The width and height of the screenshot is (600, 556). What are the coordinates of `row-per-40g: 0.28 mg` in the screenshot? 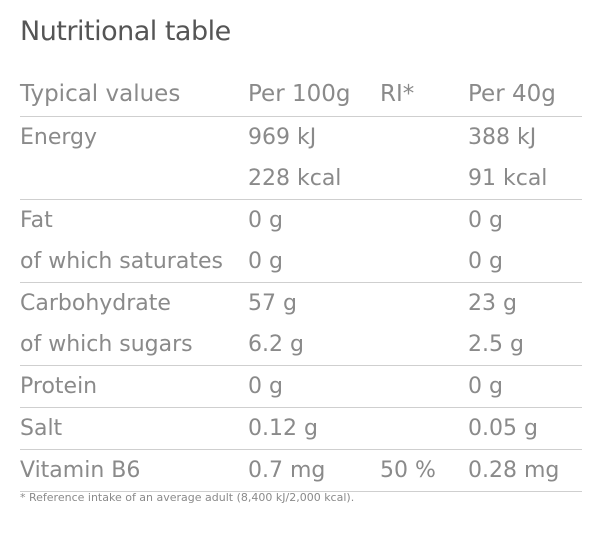 It's located at (525, 470).